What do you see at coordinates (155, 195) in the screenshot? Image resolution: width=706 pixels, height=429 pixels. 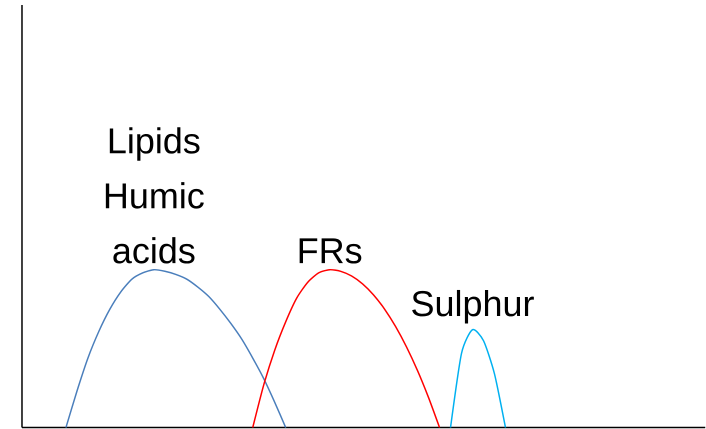 I see `series-label: Lipids Humic acids` at bounding box center [155, 195].